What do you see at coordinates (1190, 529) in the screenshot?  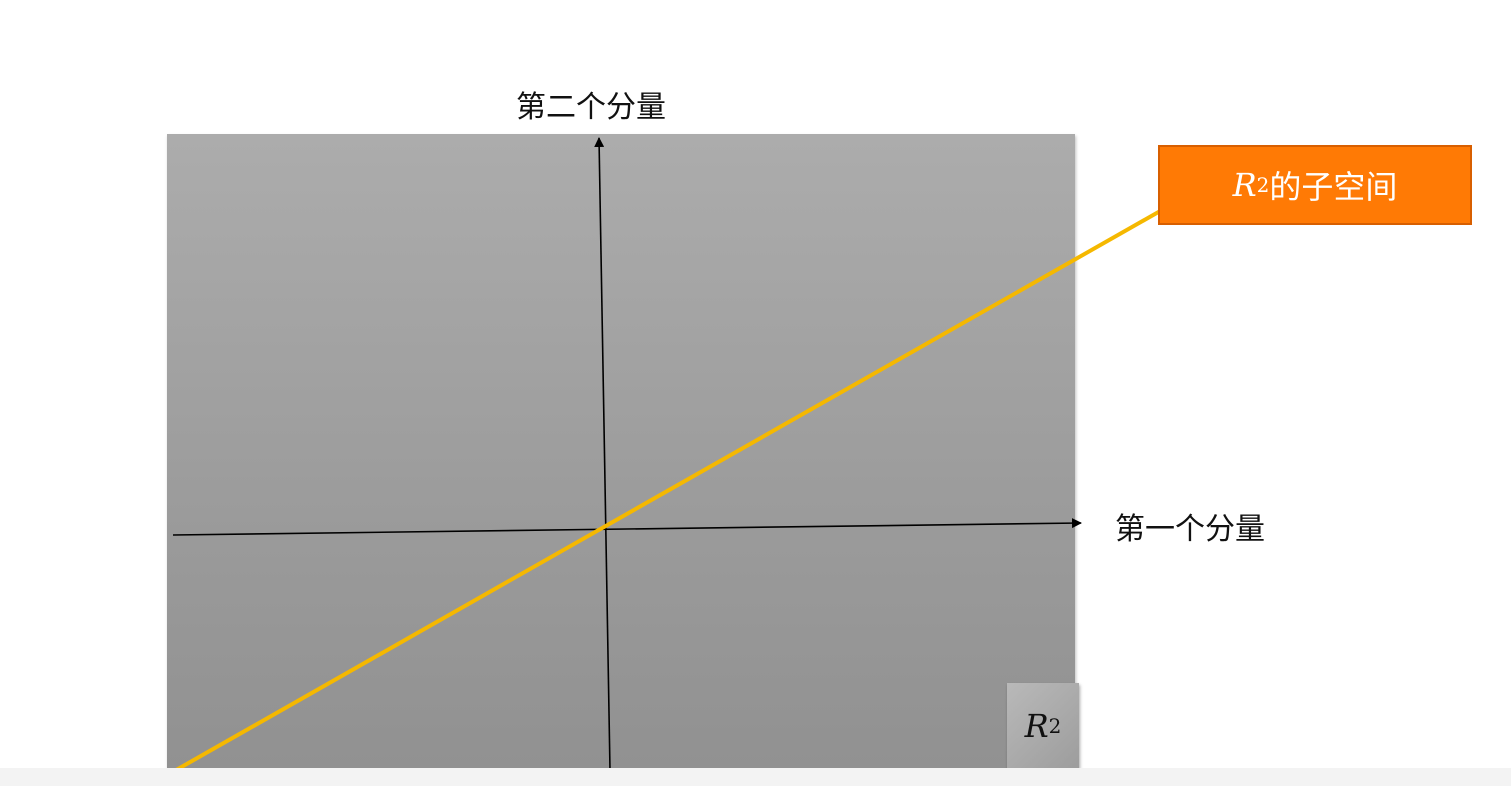 I see `horizontal-axis-label: 第一个分量` at bounding box center [1190, 529].